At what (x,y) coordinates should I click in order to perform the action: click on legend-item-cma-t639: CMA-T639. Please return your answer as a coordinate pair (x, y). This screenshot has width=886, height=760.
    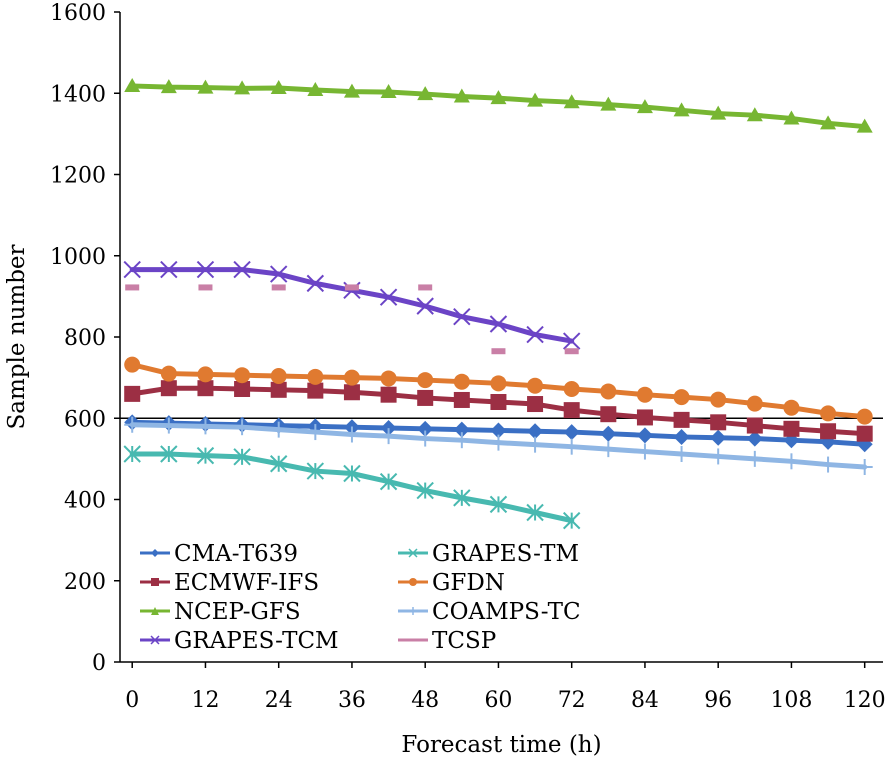
    Looking at the image, I should click on (219, 554).